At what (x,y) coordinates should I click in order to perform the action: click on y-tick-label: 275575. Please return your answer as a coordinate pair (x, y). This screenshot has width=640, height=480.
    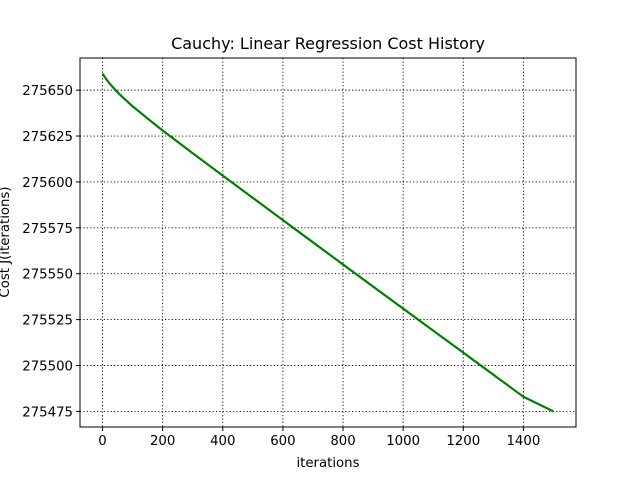
    Looking at the image, I should click on (47, 229).